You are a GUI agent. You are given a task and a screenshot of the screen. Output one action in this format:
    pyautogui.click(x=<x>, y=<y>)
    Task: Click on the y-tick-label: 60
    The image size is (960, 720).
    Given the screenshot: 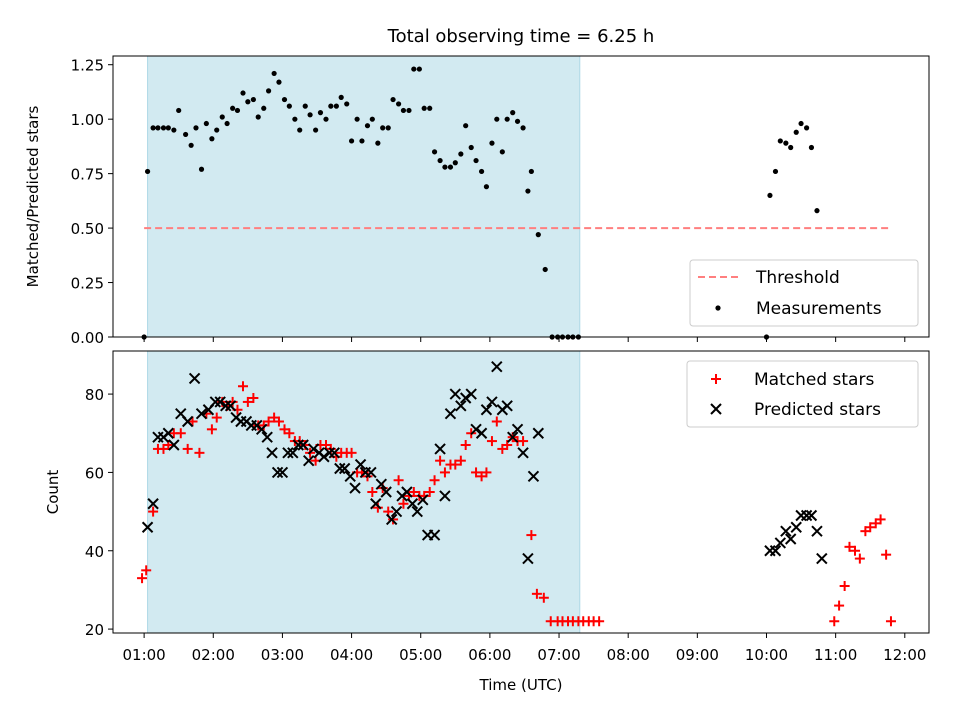 What is the action you would take?
    pyautogui.click(x=94, y=473)
    